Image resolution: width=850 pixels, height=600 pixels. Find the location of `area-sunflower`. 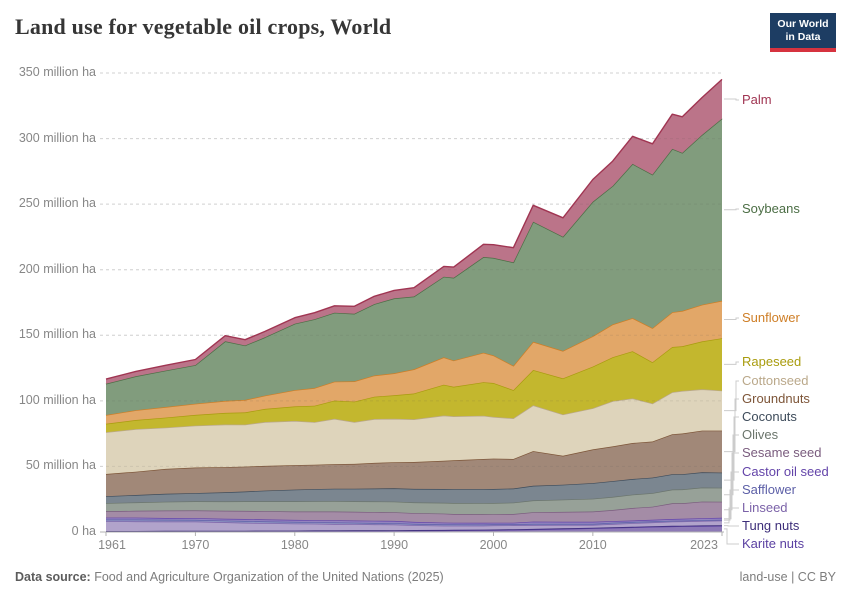

area-sunflower is located at coordinates (414, 362).